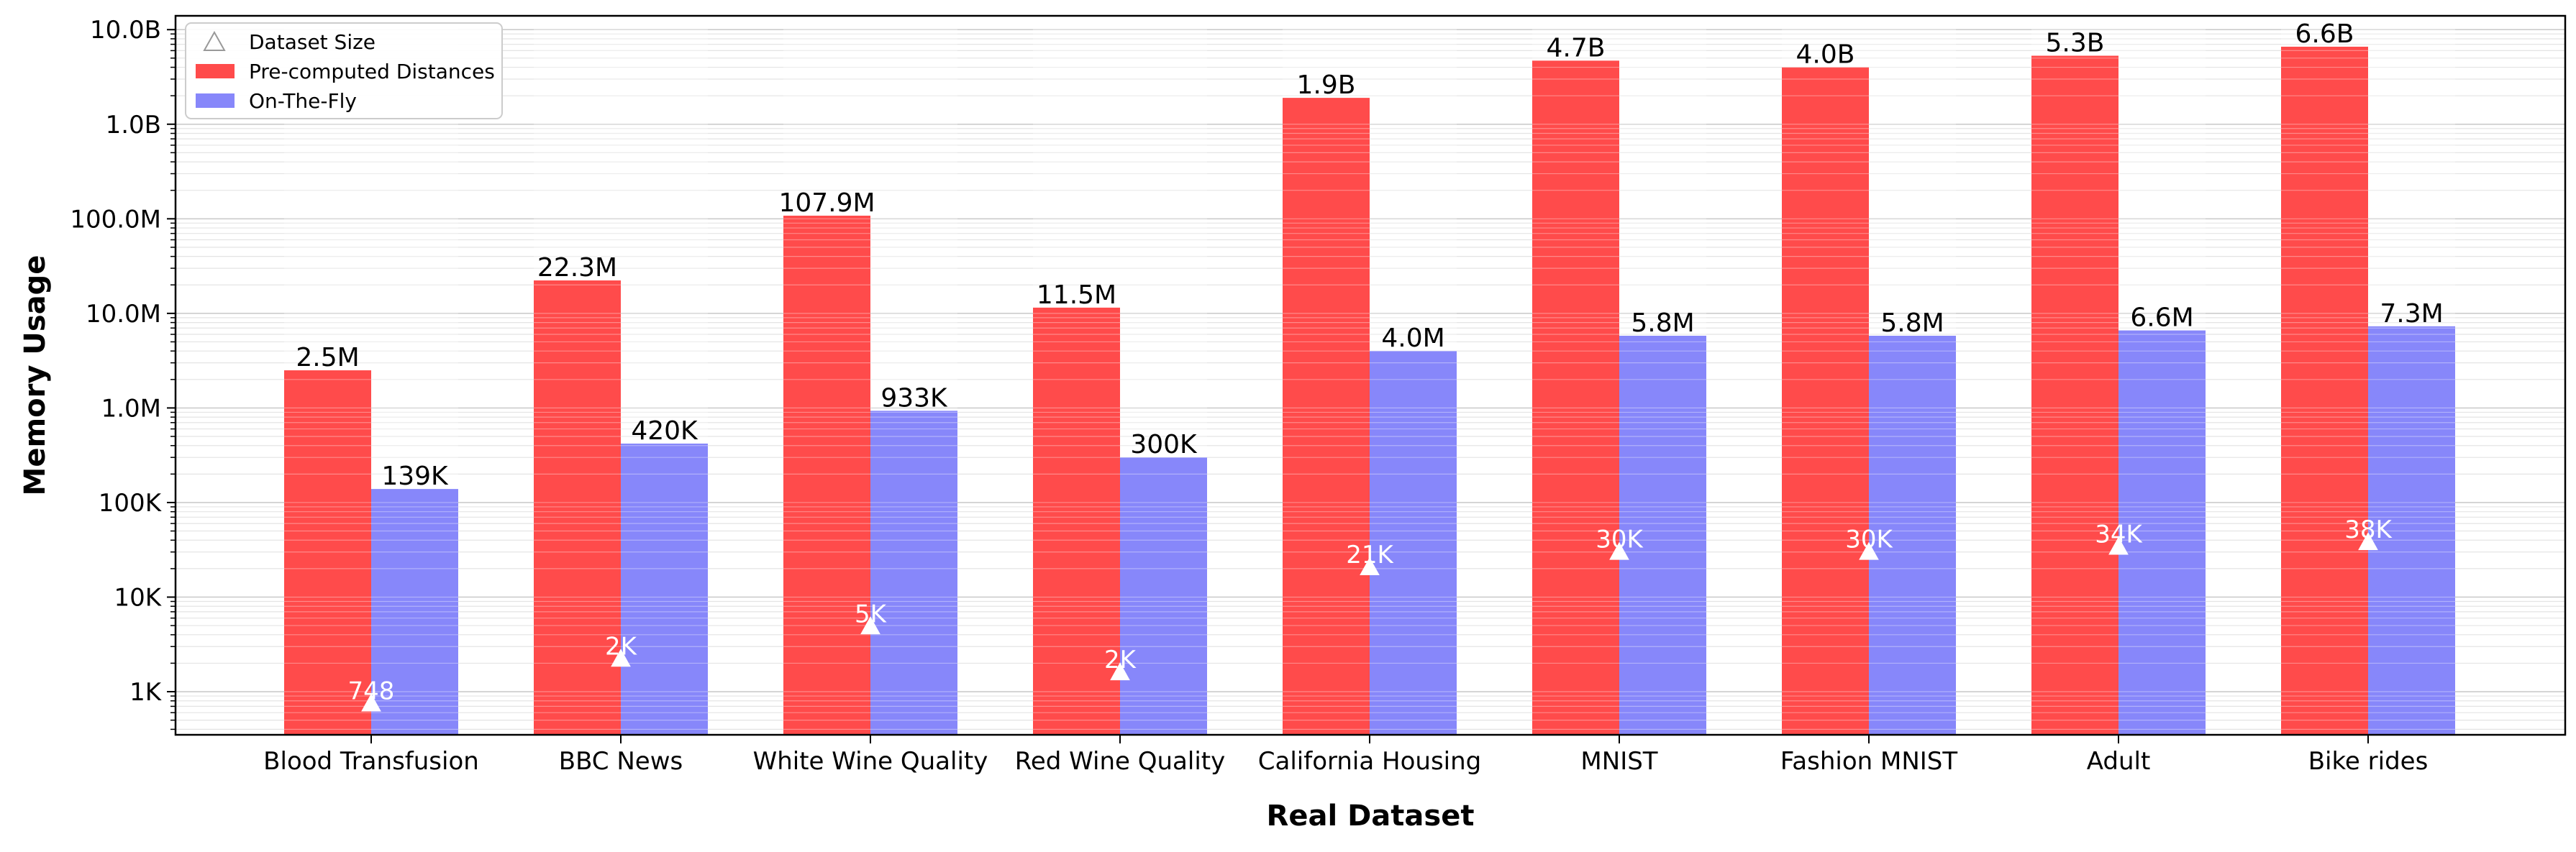 This screenshot has width=2576, height=852. Describe the element at coordinates (312, 42) in the screenshot. I see `legend-label: Dataset Size` at that location.